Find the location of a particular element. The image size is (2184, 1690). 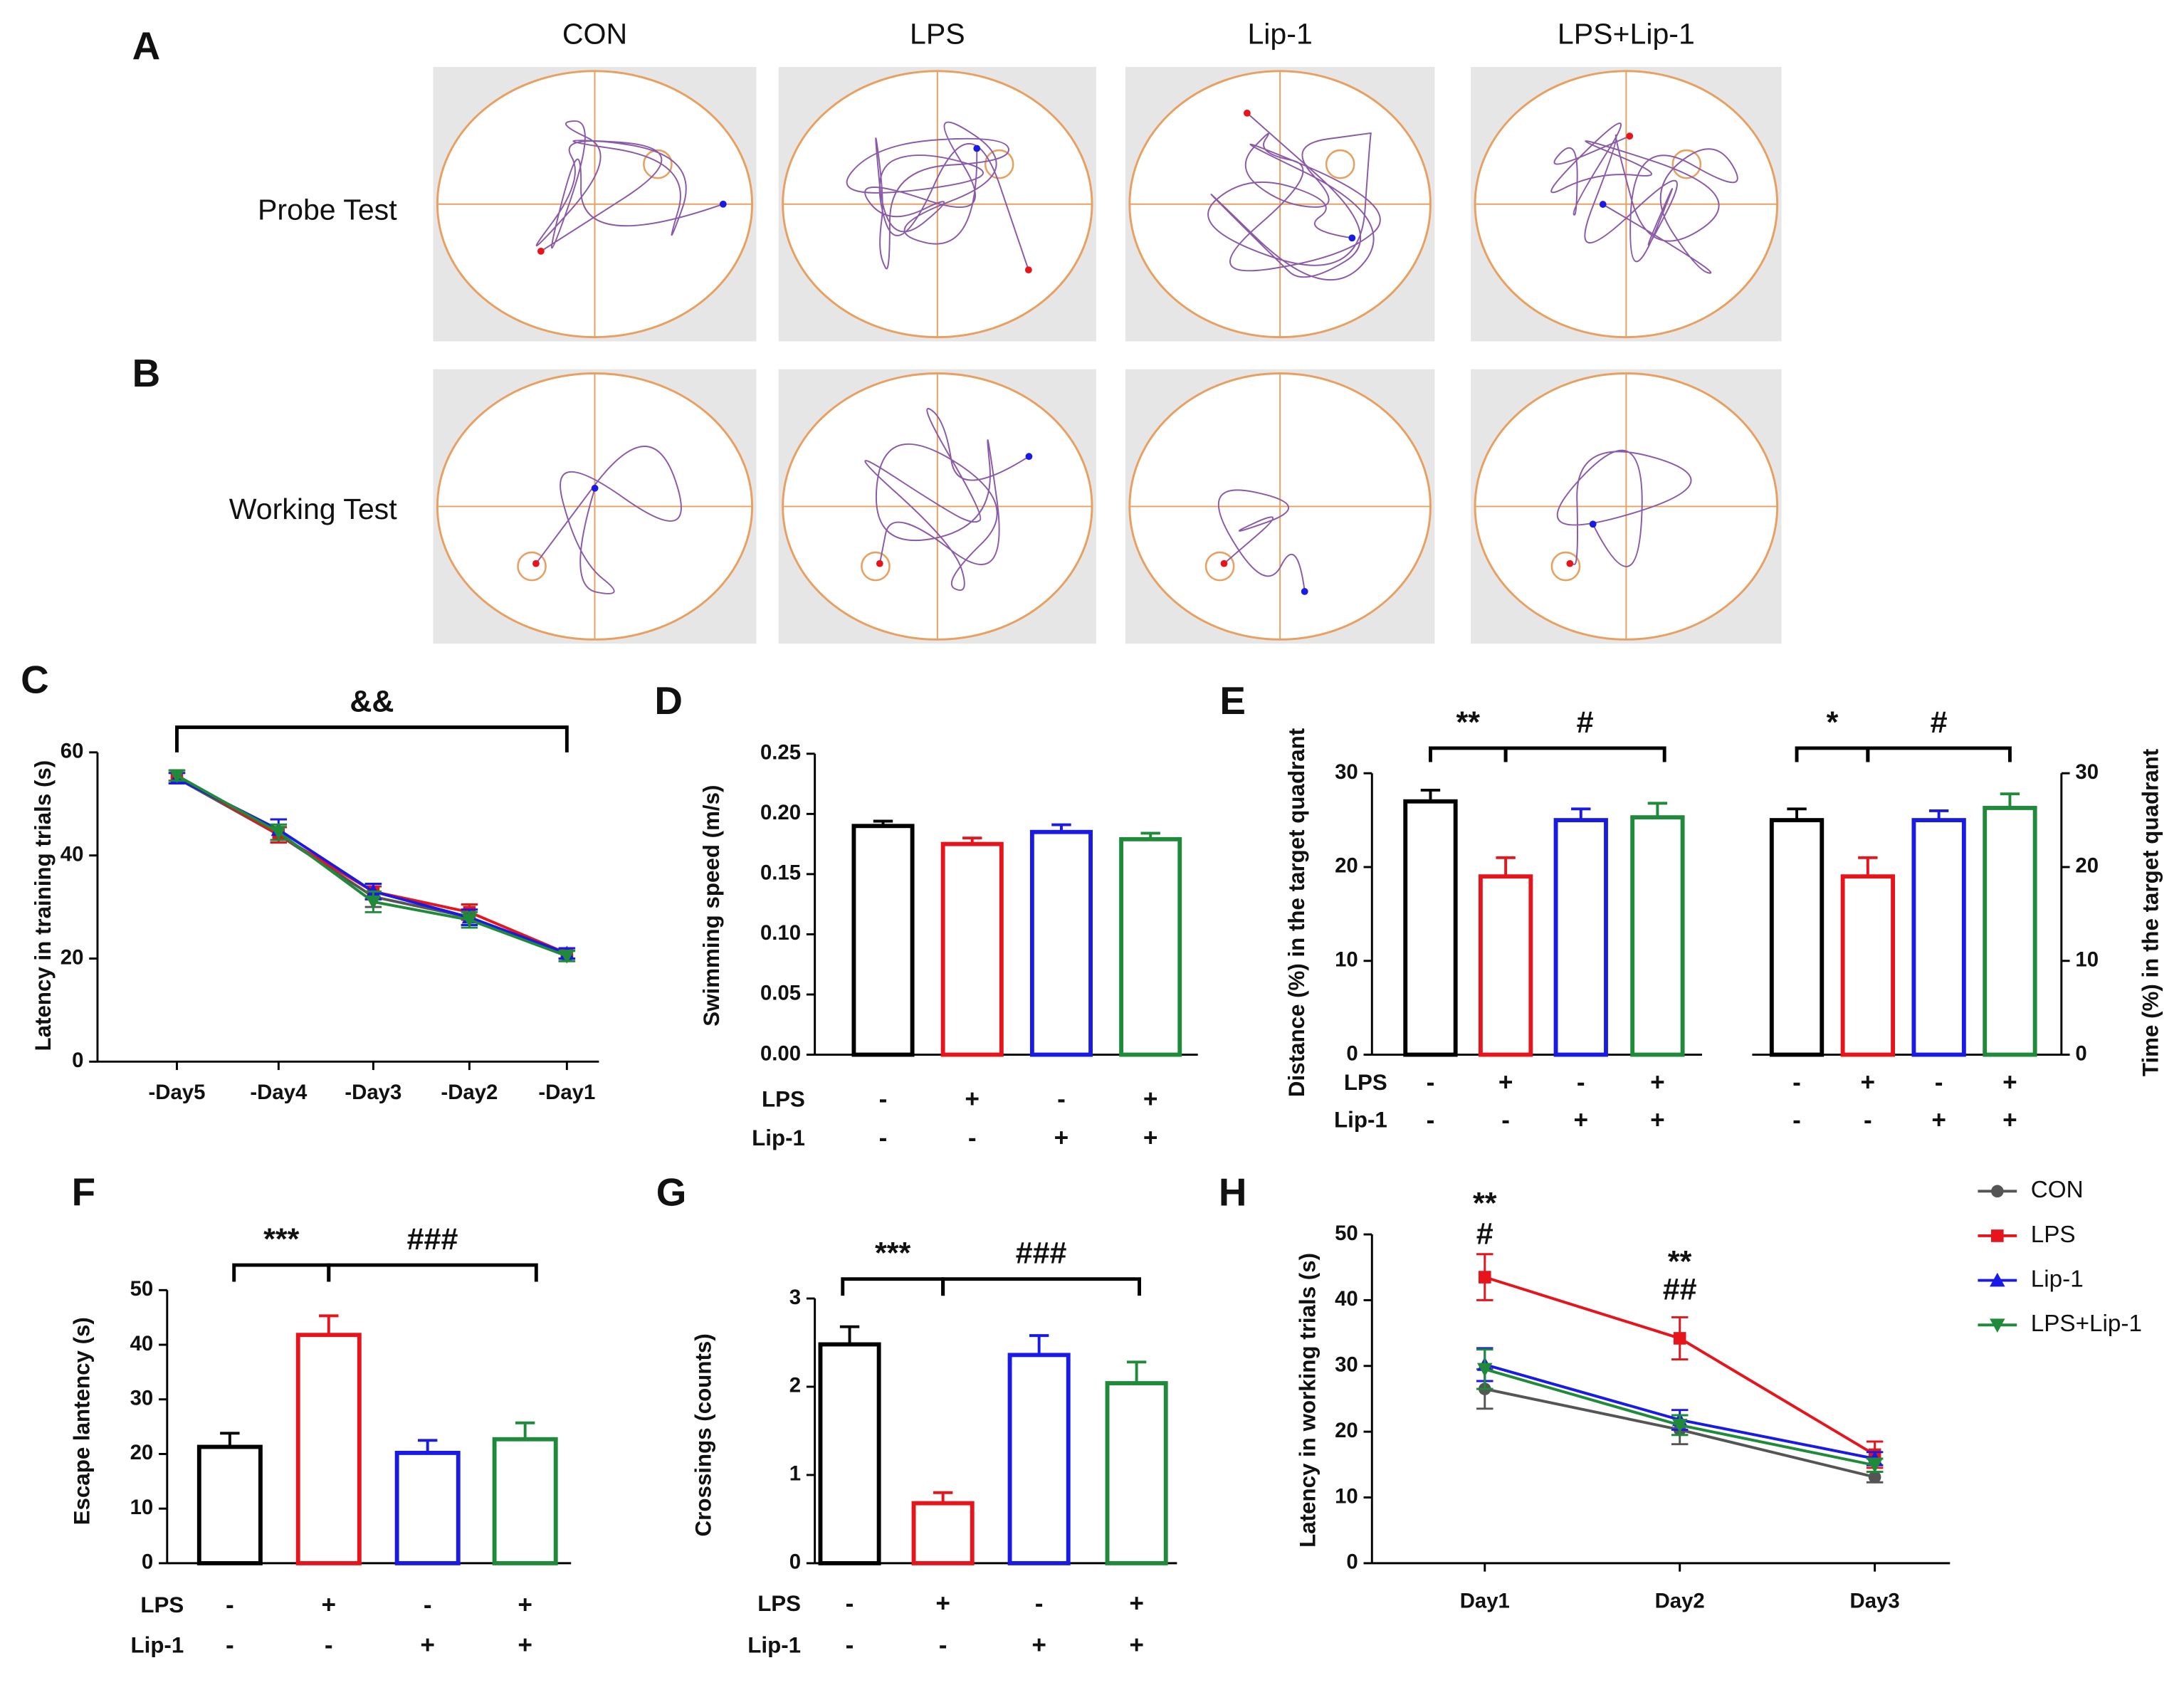

column-header: Lip-1 is located at coordinates (1279, 34).